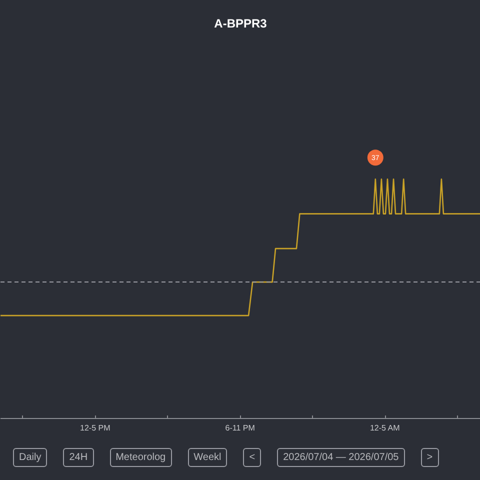  I want to click on text: 24H, so click(78, 458).